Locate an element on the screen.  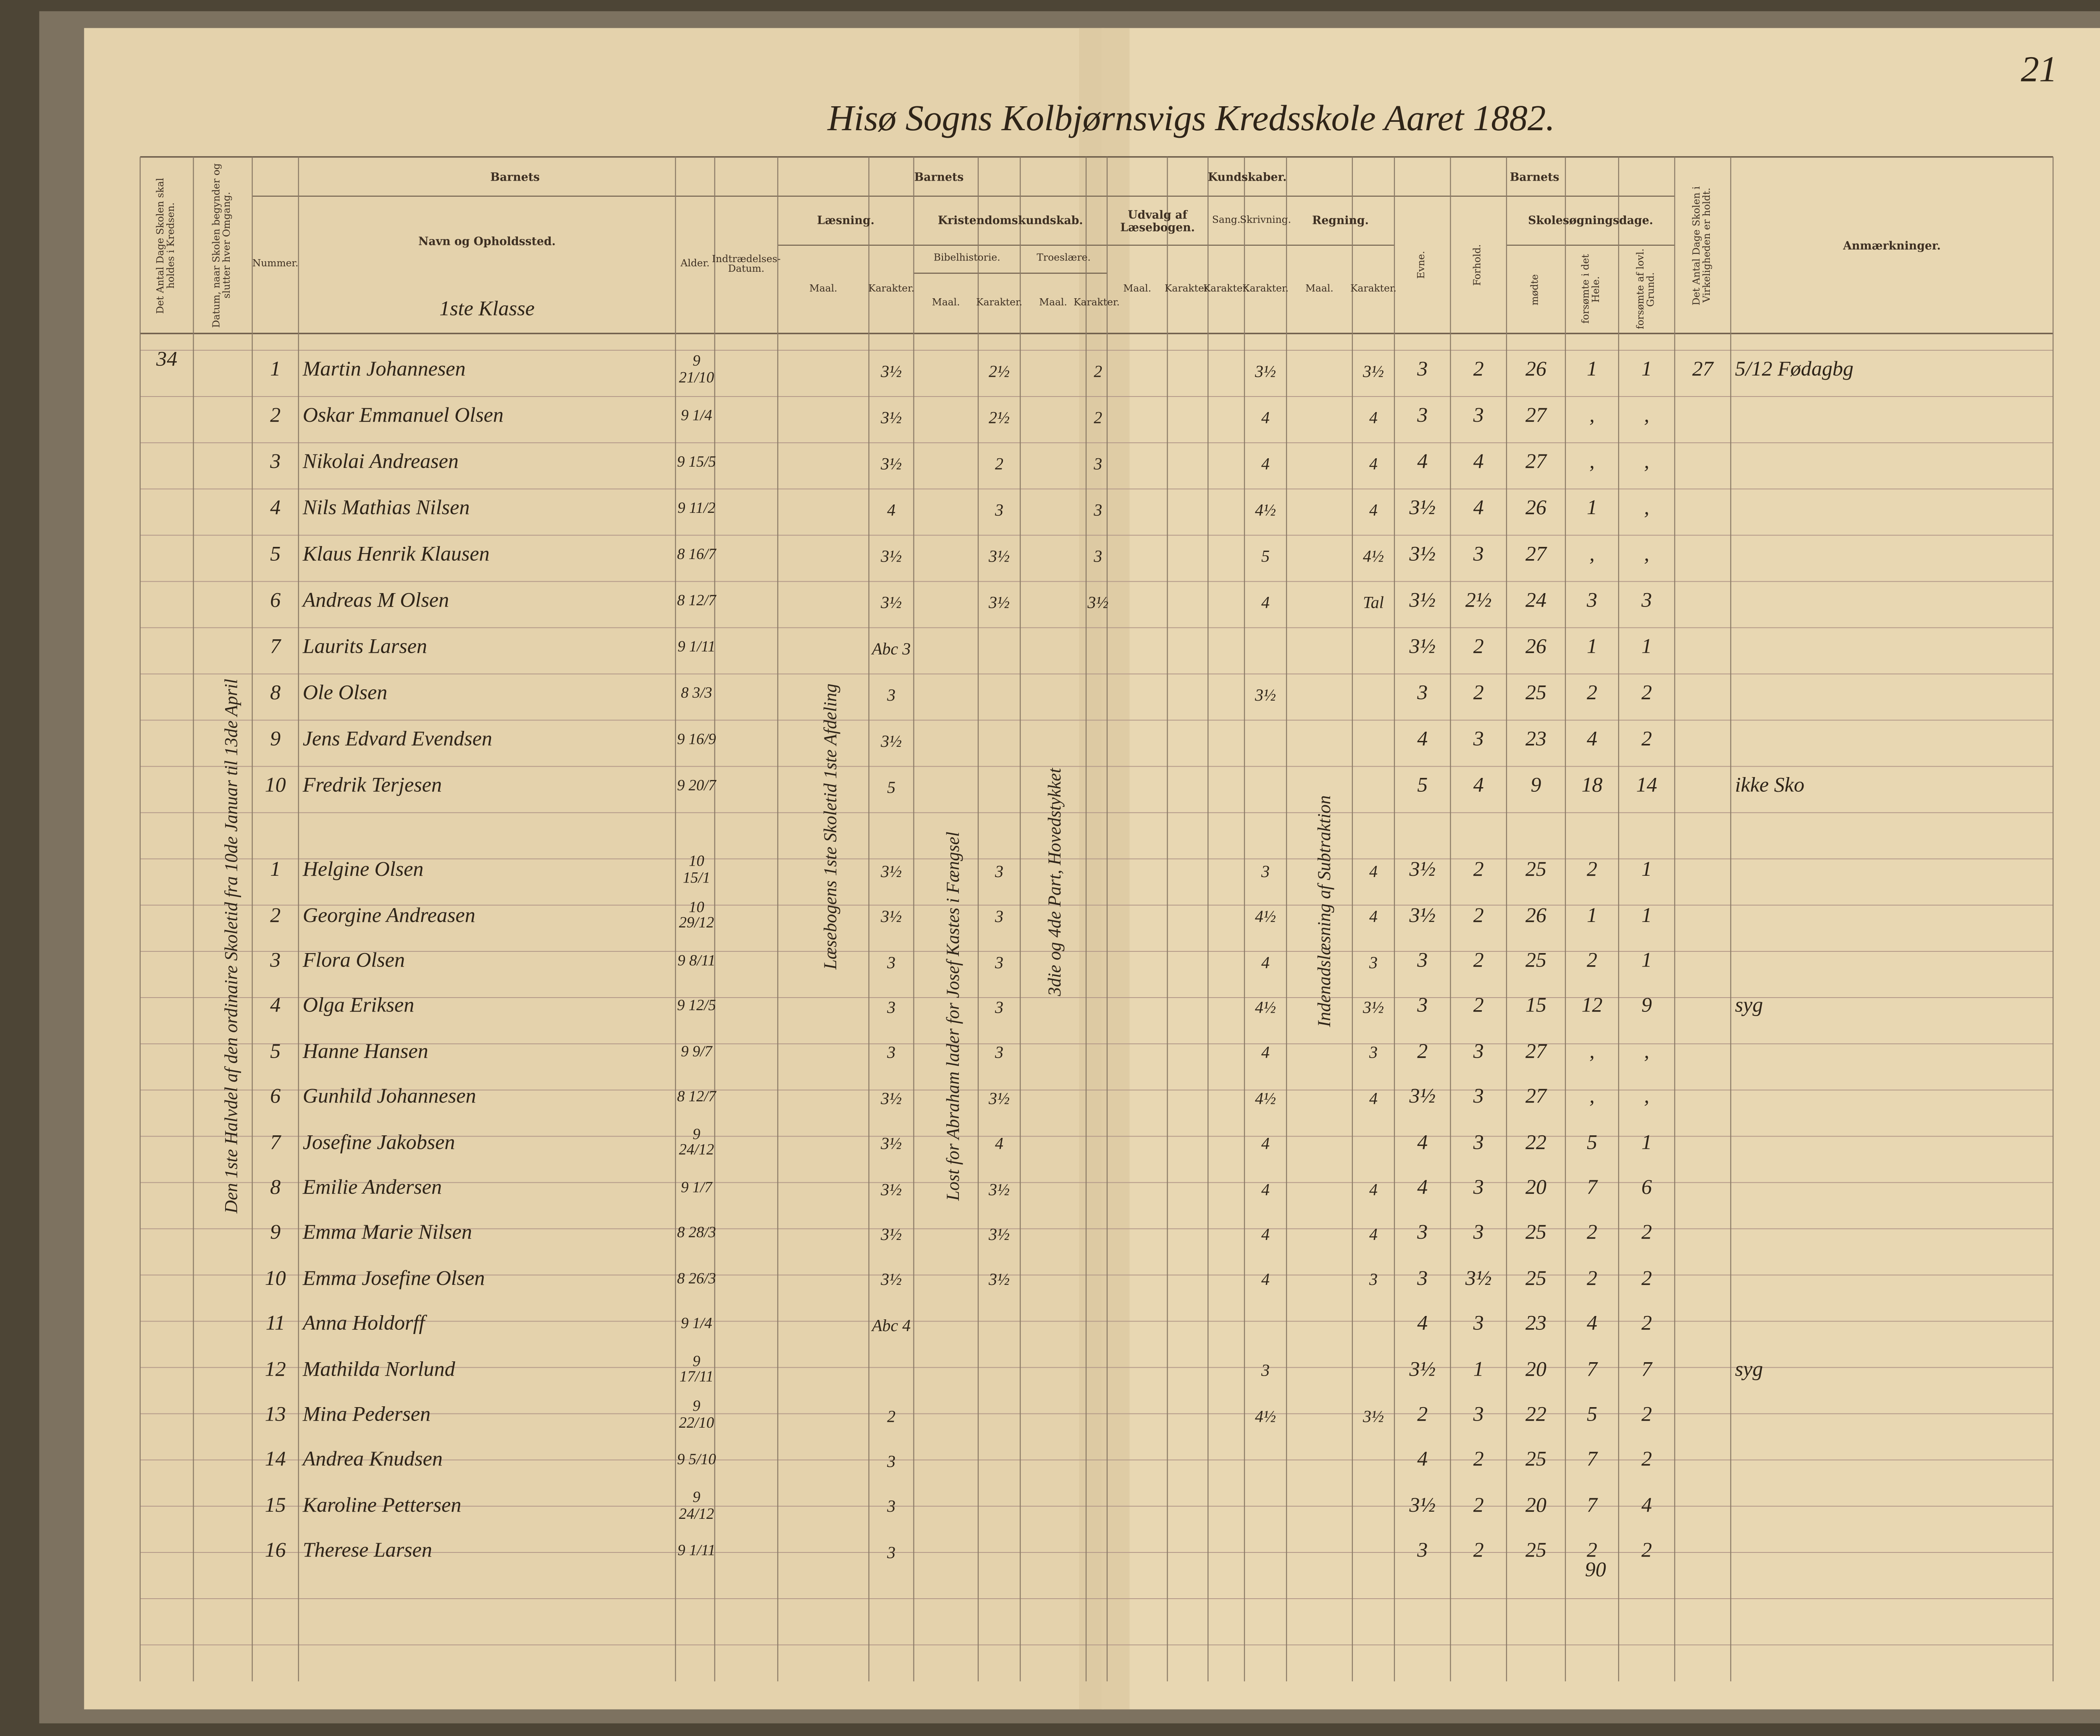
cell-forhold: 2½ is located at coordinates (1478, 601).